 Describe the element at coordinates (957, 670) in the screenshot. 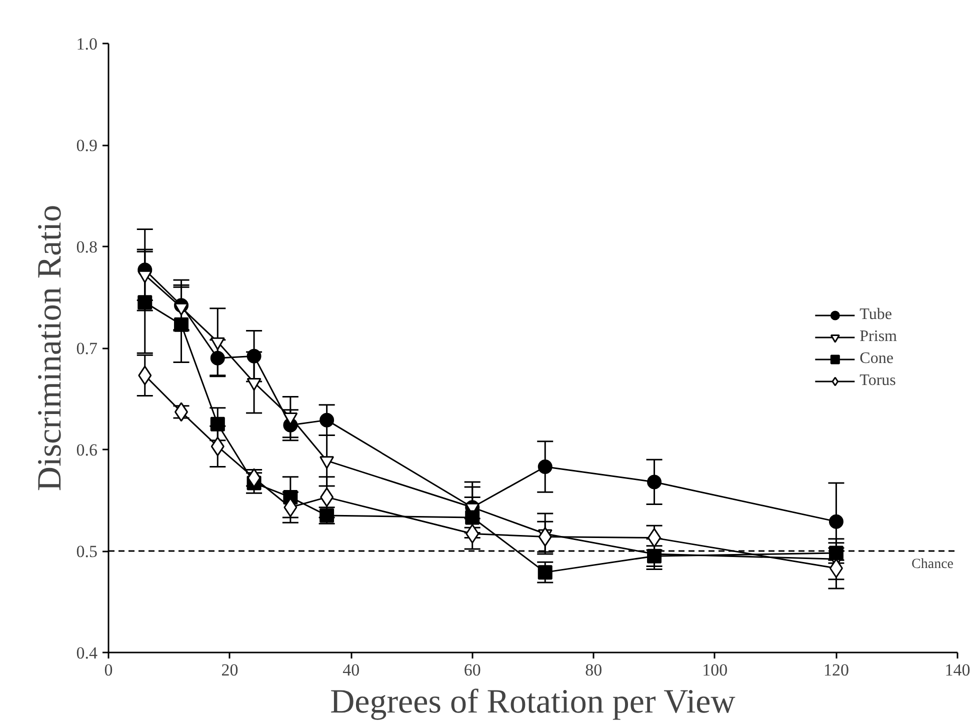

I see `x-tick-label: 140` at that location.